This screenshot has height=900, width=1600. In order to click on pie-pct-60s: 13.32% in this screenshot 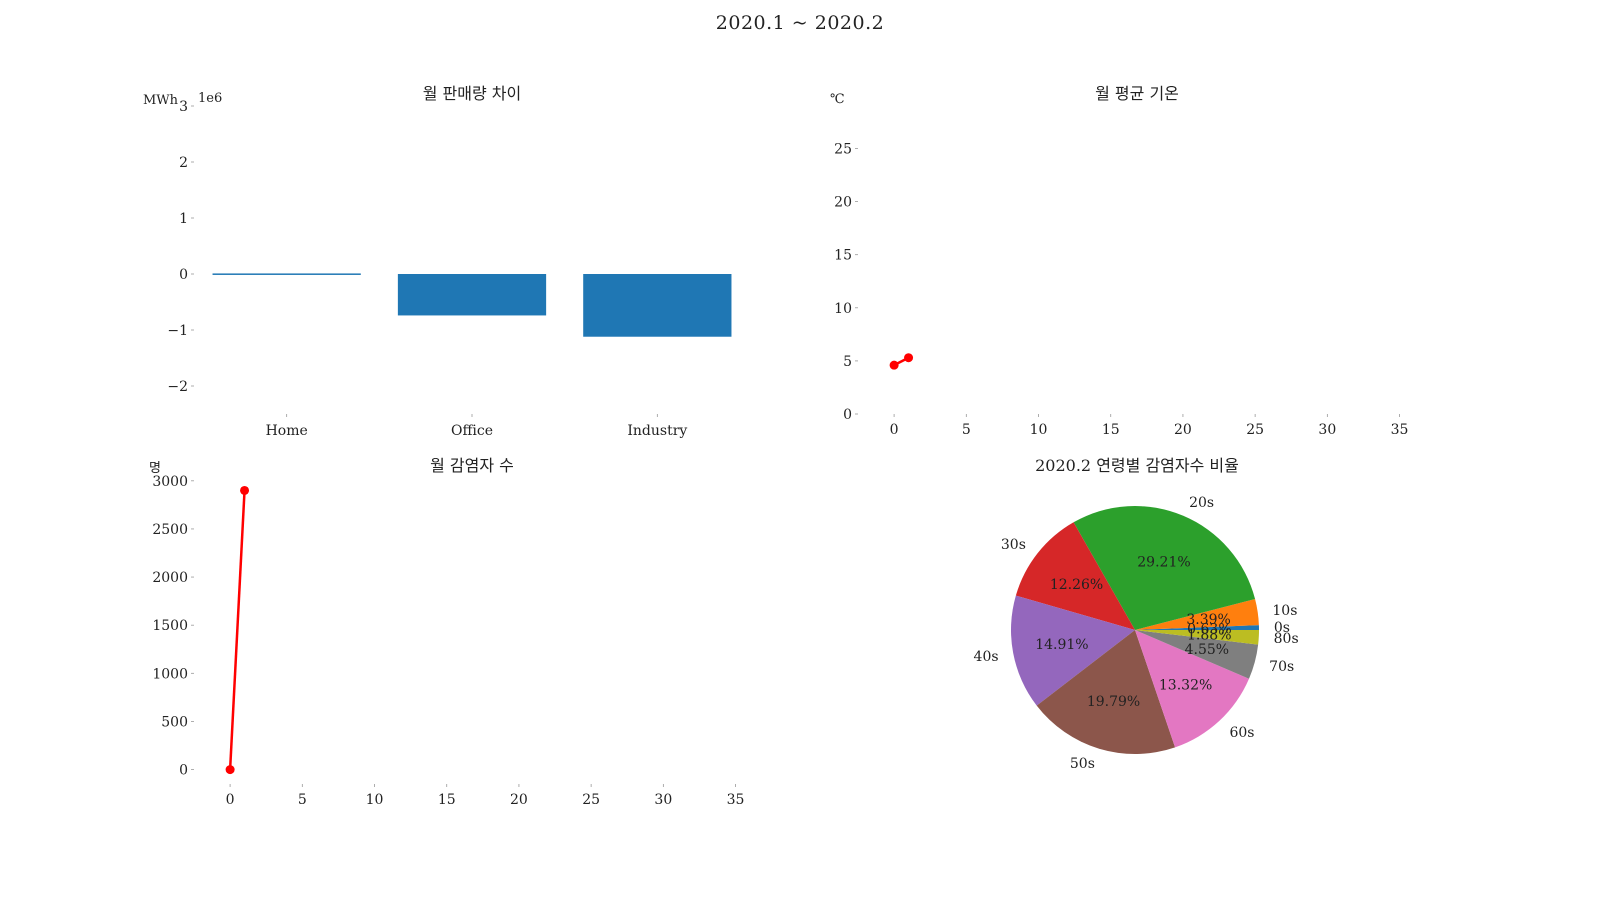, I will do `click(1185, 686)`.